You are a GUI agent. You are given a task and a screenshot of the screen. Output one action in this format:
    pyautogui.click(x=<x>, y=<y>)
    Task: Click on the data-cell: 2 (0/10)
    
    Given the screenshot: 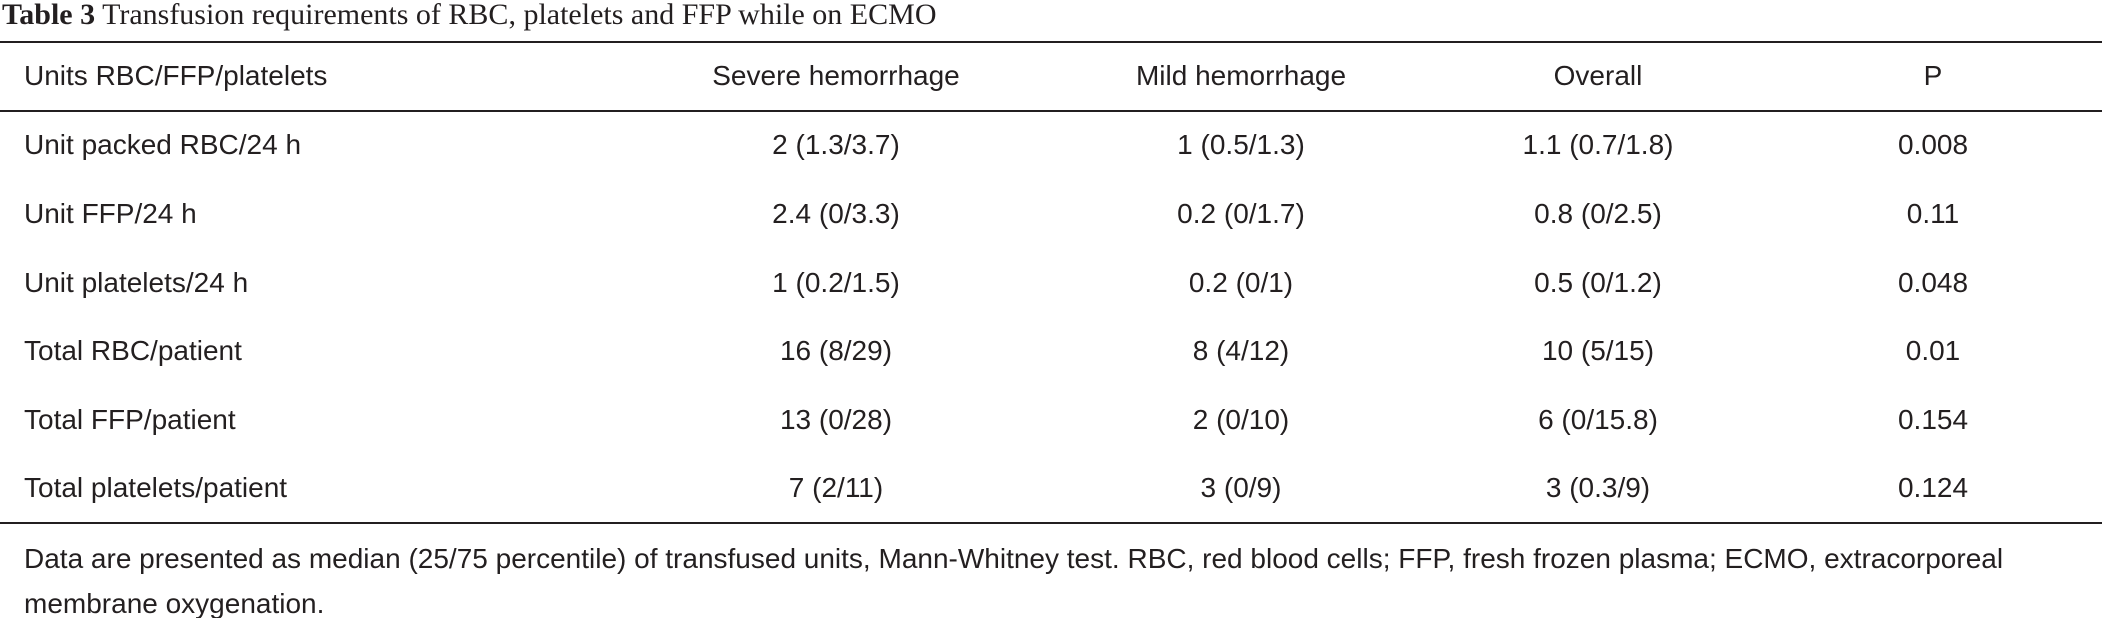 What is the action you would take?
    pyautogui.click(x=1241, y=419)
    